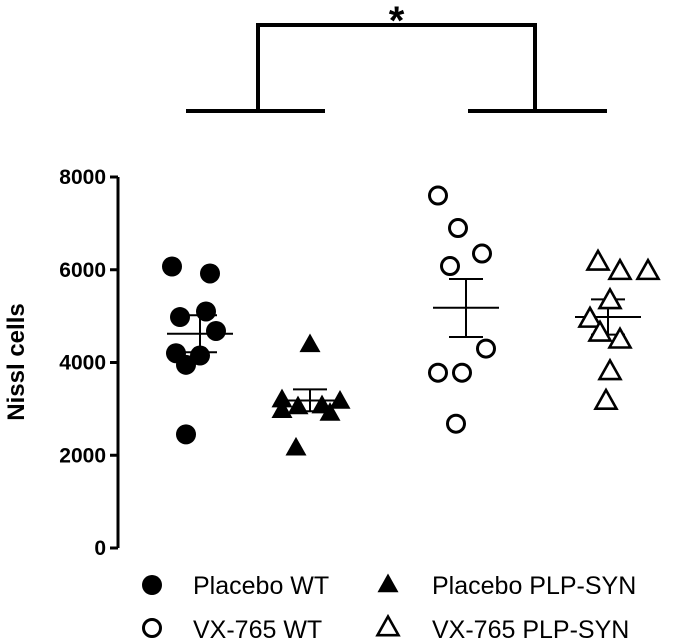 The image size is (680, 643). What do you see at coordinates (82, 270) in the screenshot?
I see `y-tick-label: 6000` at bounding box center [82, 270].